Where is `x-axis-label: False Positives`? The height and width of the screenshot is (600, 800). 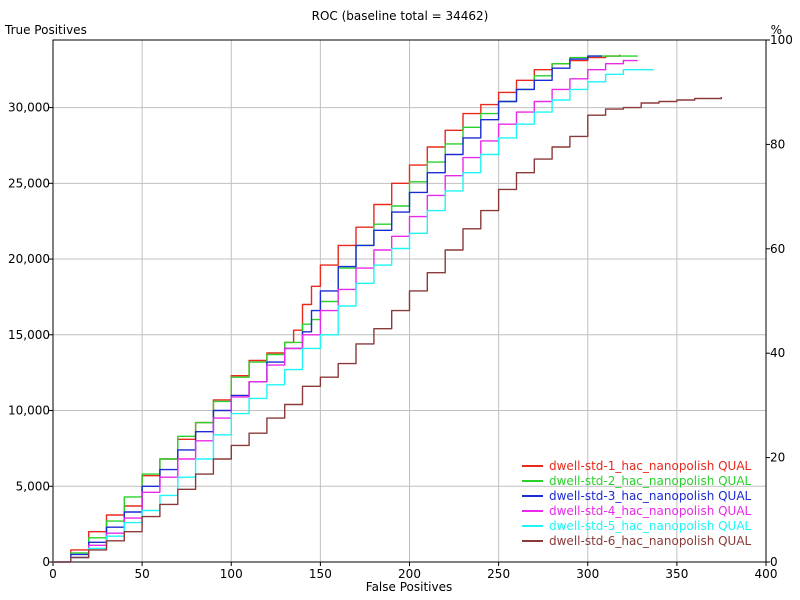 x-axis-label: False Positives is located at coordinates (409, 587).